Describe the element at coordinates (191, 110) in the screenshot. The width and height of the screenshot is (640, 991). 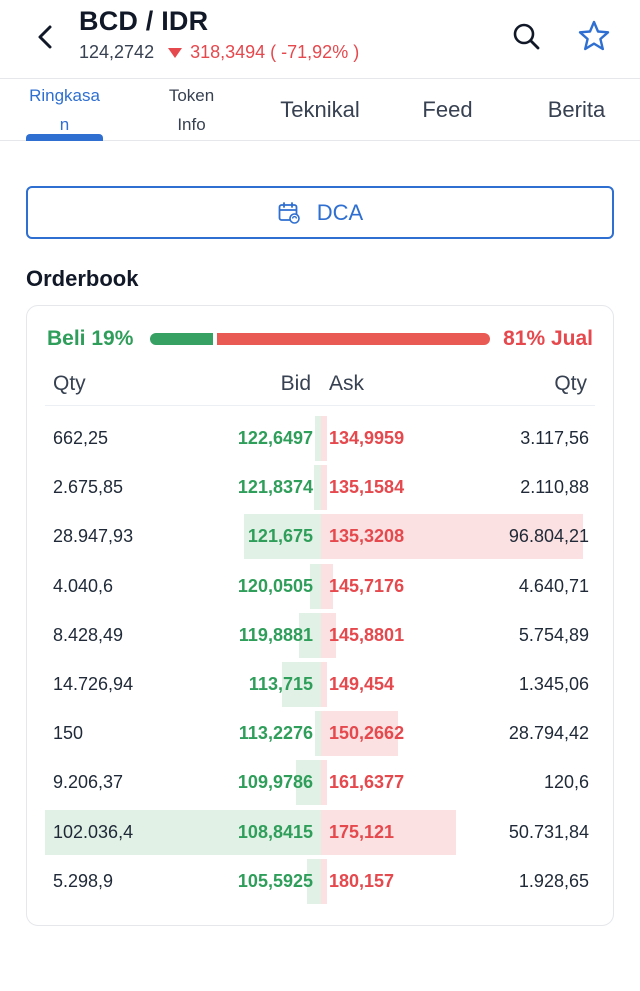
I see `tab-token-info: Token Info` at that location.